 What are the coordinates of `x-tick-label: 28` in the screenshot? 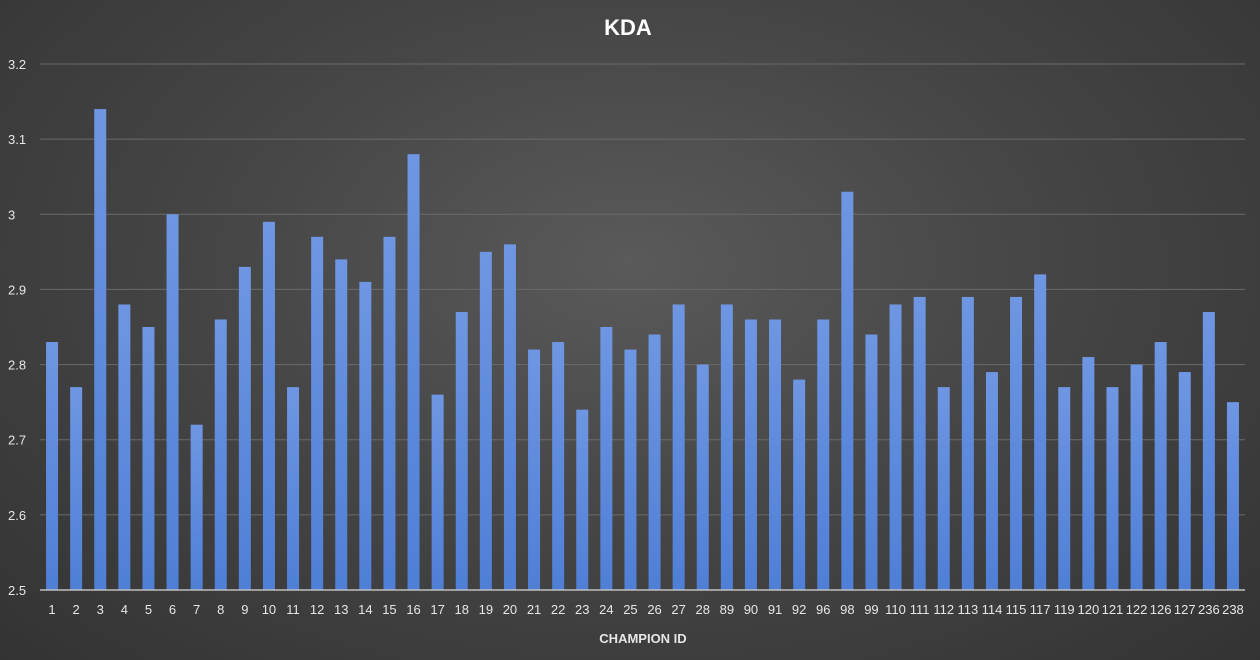 It's located at (703, 609).